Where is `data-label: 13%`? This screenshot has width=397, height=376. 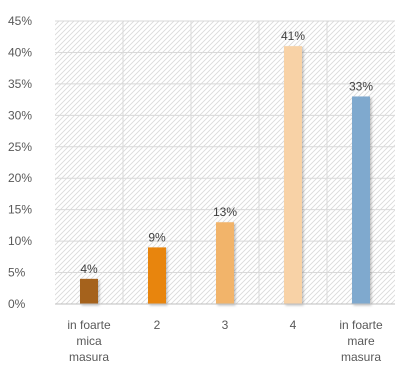
data-label: 13% is located at coordinates (225, 212).